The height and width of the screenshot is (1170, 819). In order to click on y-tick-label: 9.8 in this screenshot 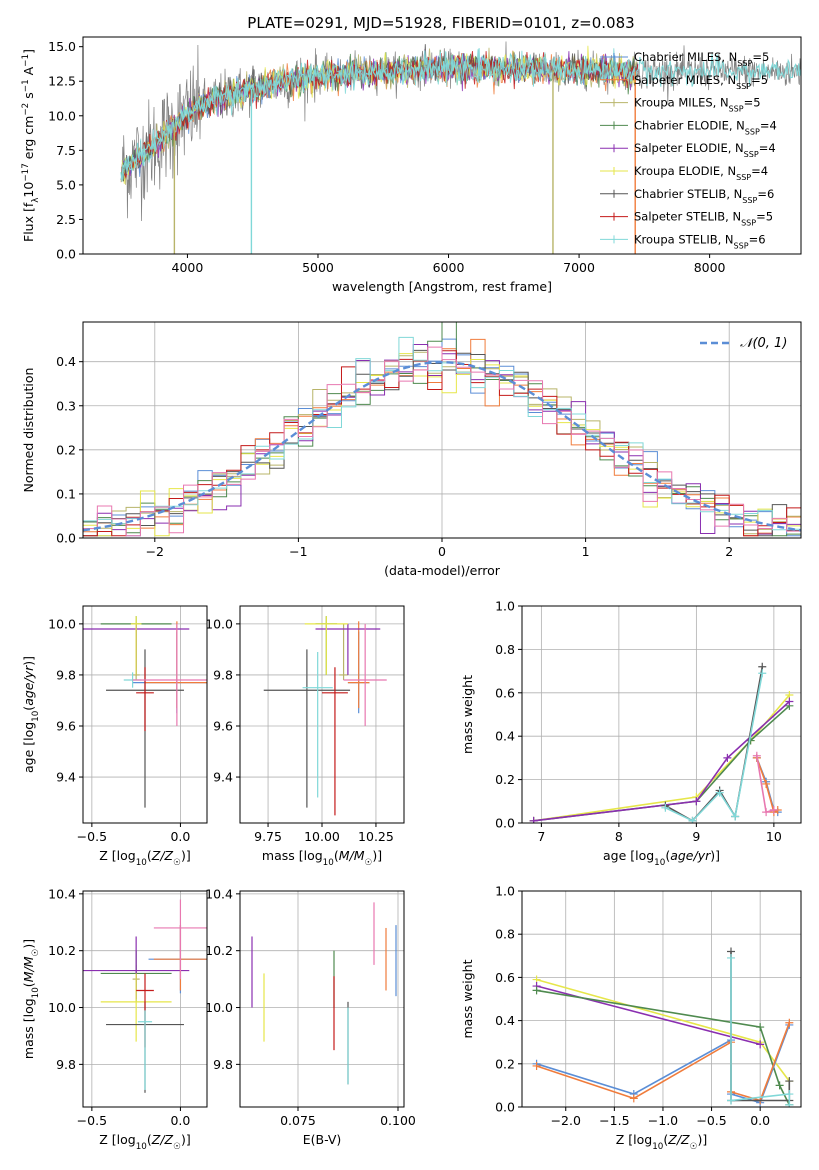, I will do `click(223, 1064)`.